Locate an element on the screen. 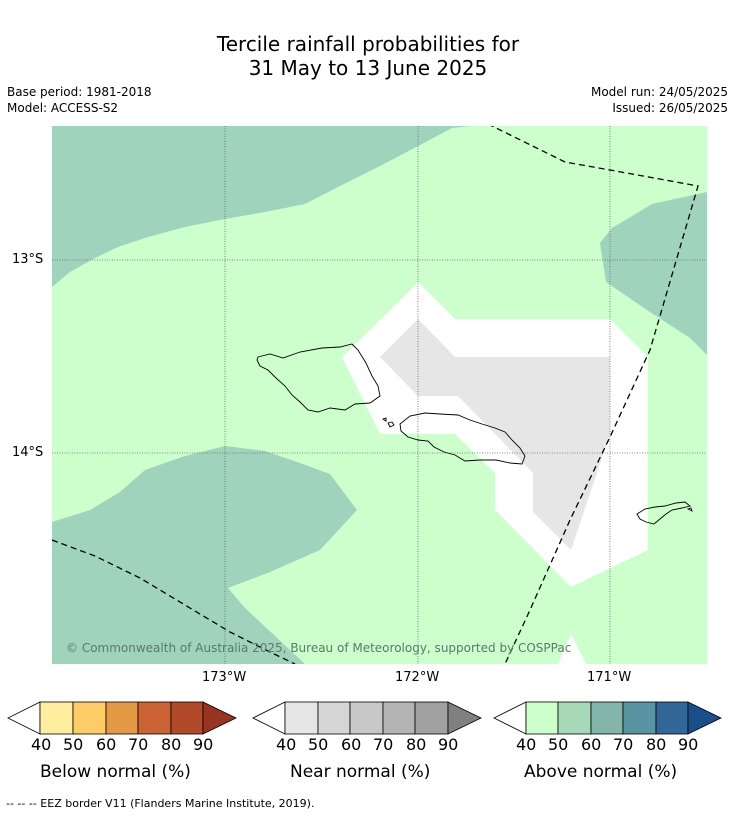  lon-label-172w: 172°W is located at coordinates (417, 677).